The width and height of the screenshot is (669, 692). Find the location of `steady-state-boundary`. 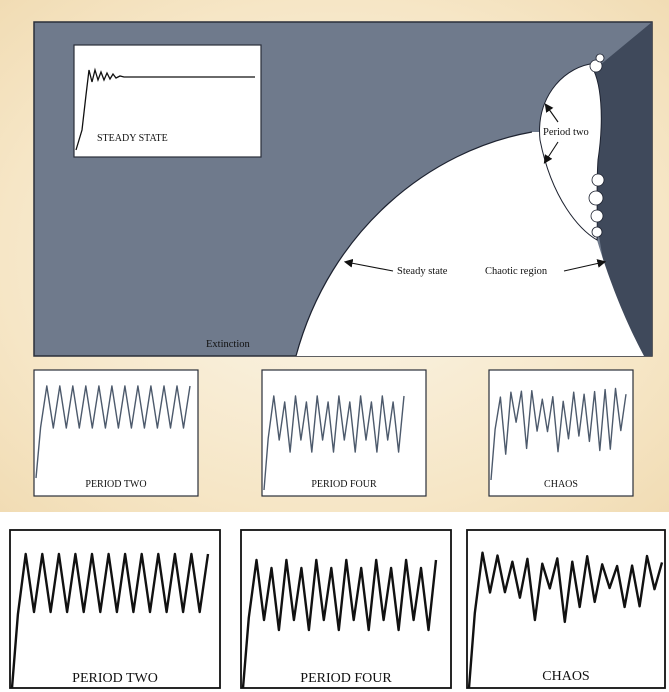

steady-state-boundary is located at coordinates (414, 244).